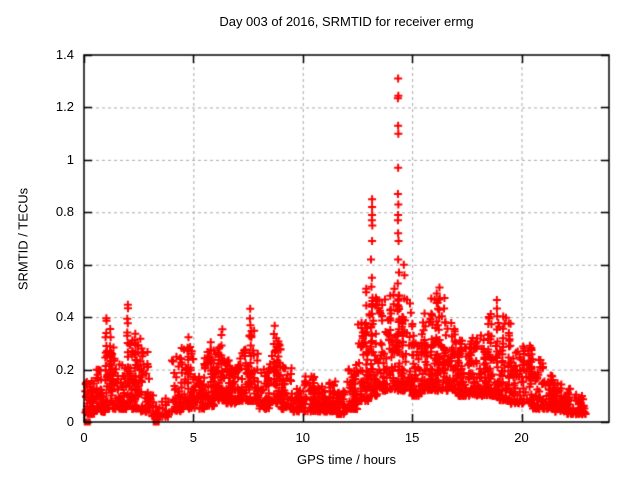  Describe the element at coordinates (64, 54) in the screenshot. I see `y-tick-label: 1.4` at that location.